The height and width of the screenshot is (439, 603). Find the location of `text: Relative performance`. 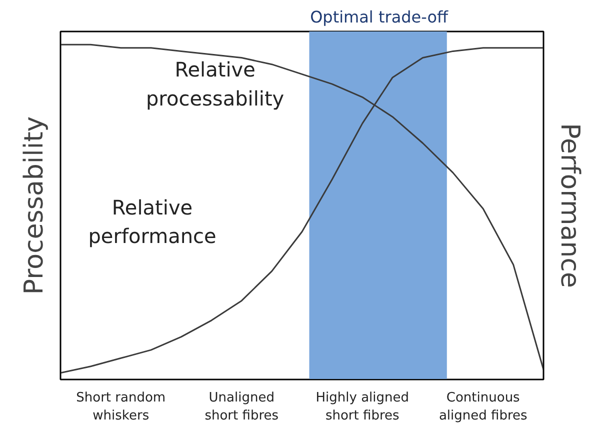

text: Relative performance is located at coordinates (152, 221).